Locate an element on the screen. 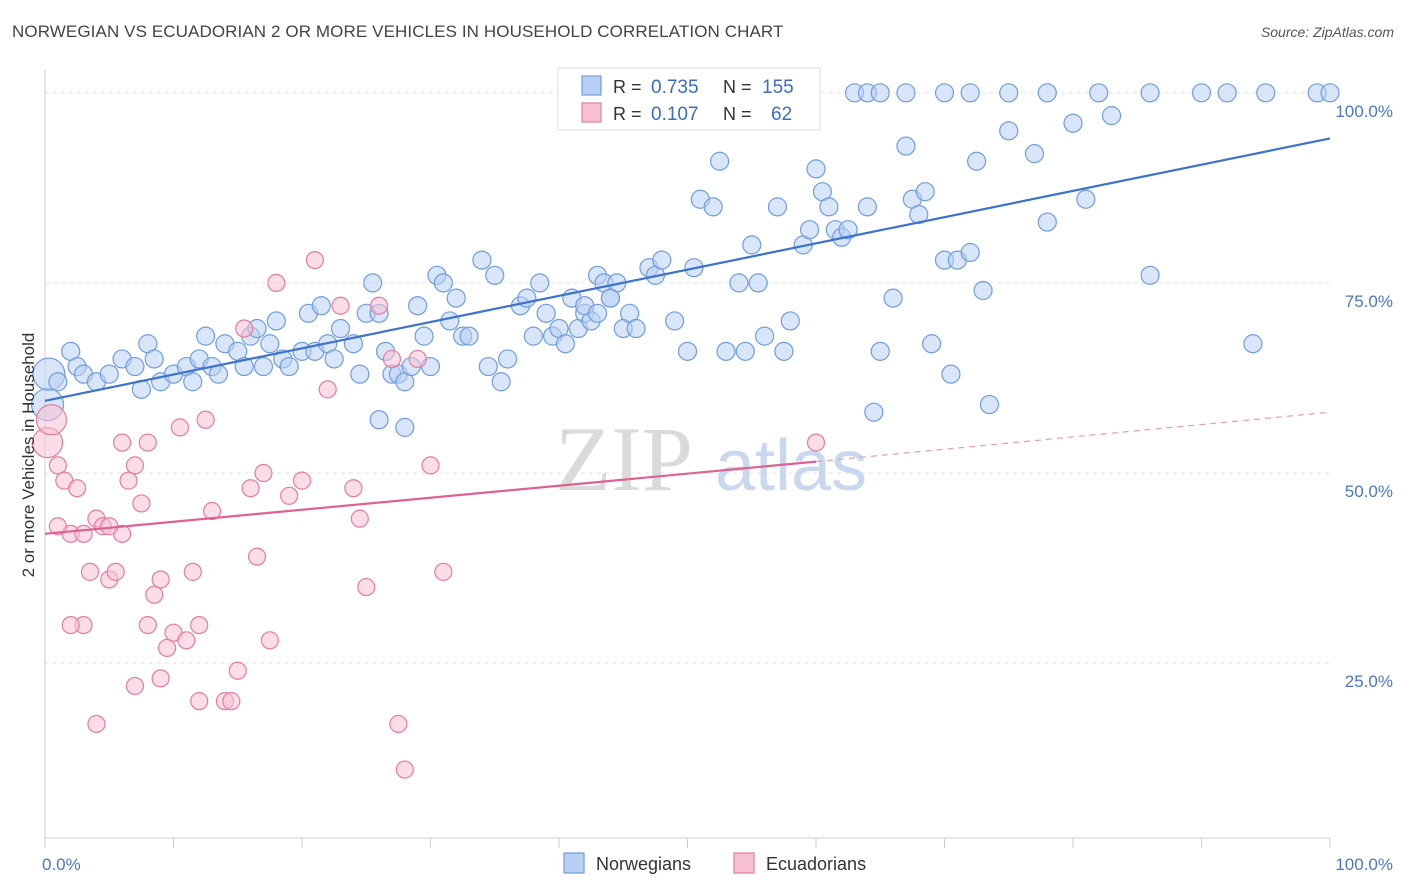 This screenshot has height=892, width=1406. bottom-legend-swatch-ecuadorians is located at coordinates (744, 863).